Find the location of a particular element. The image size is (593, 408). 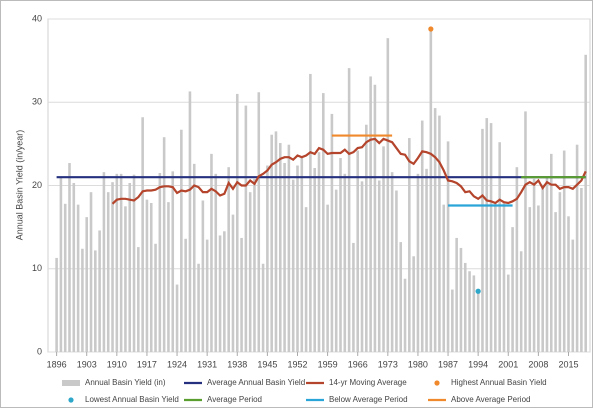

x-tick-label: 1959 is located at coordinates (328, 364).